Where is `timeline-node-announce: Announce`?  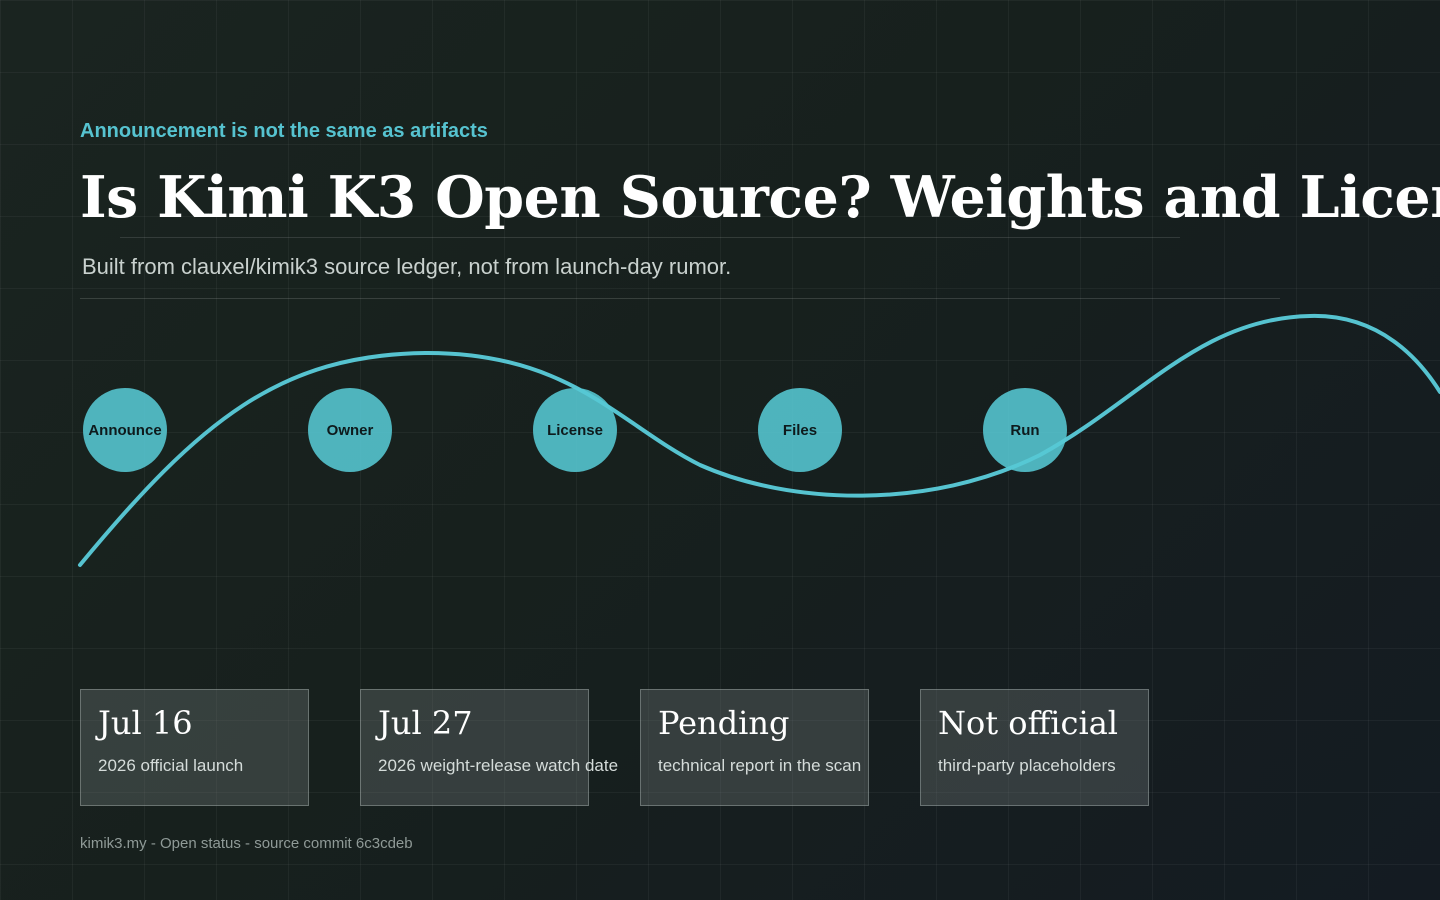 timeline-node-announce: Announce is located at coordinates (125, 430).